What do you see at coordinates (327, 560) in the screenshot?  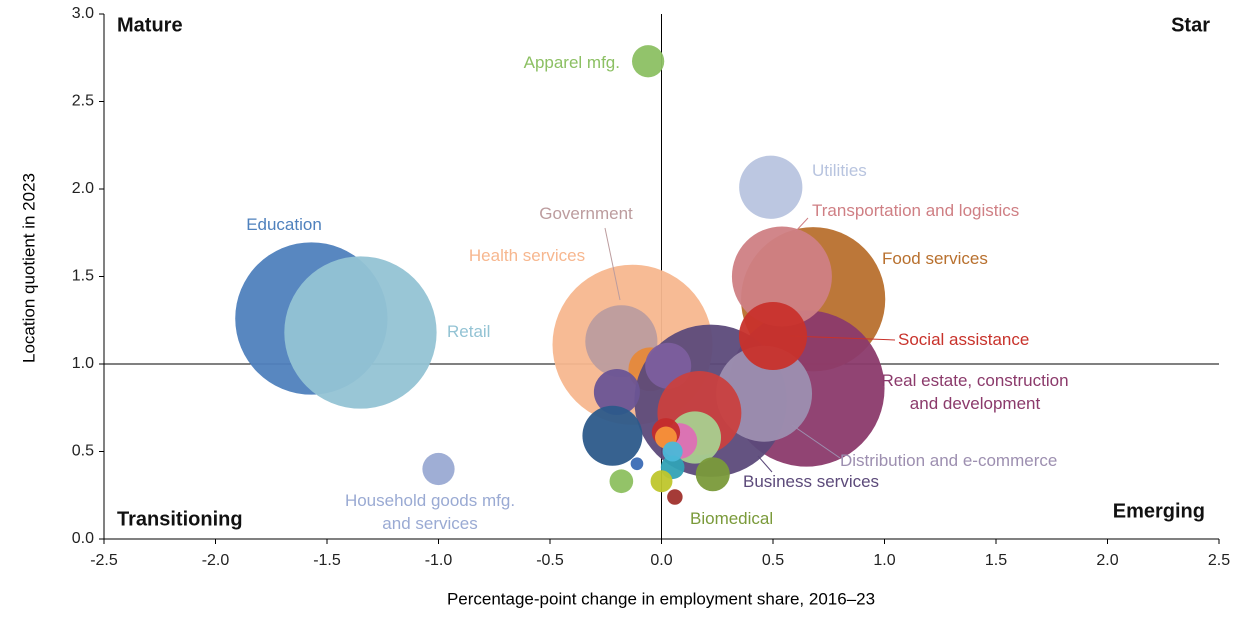 I see `x-tick-label: -1.5` at bounding box center [327, 560].